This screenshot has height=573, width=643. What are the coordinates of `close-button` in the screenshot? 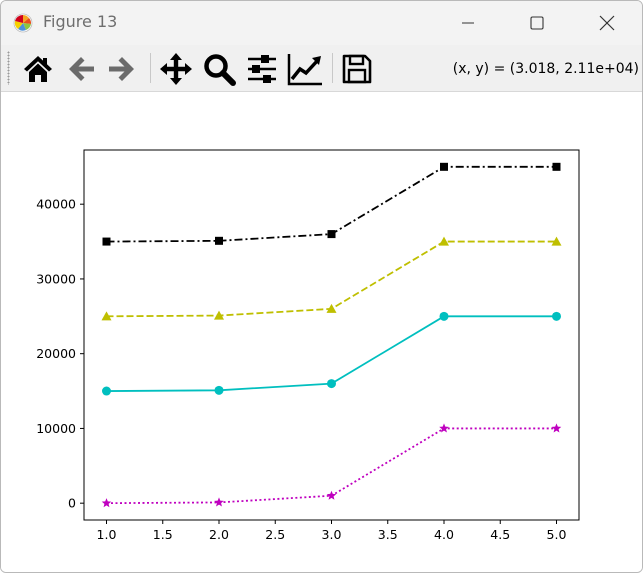 It's located at (607, 23).